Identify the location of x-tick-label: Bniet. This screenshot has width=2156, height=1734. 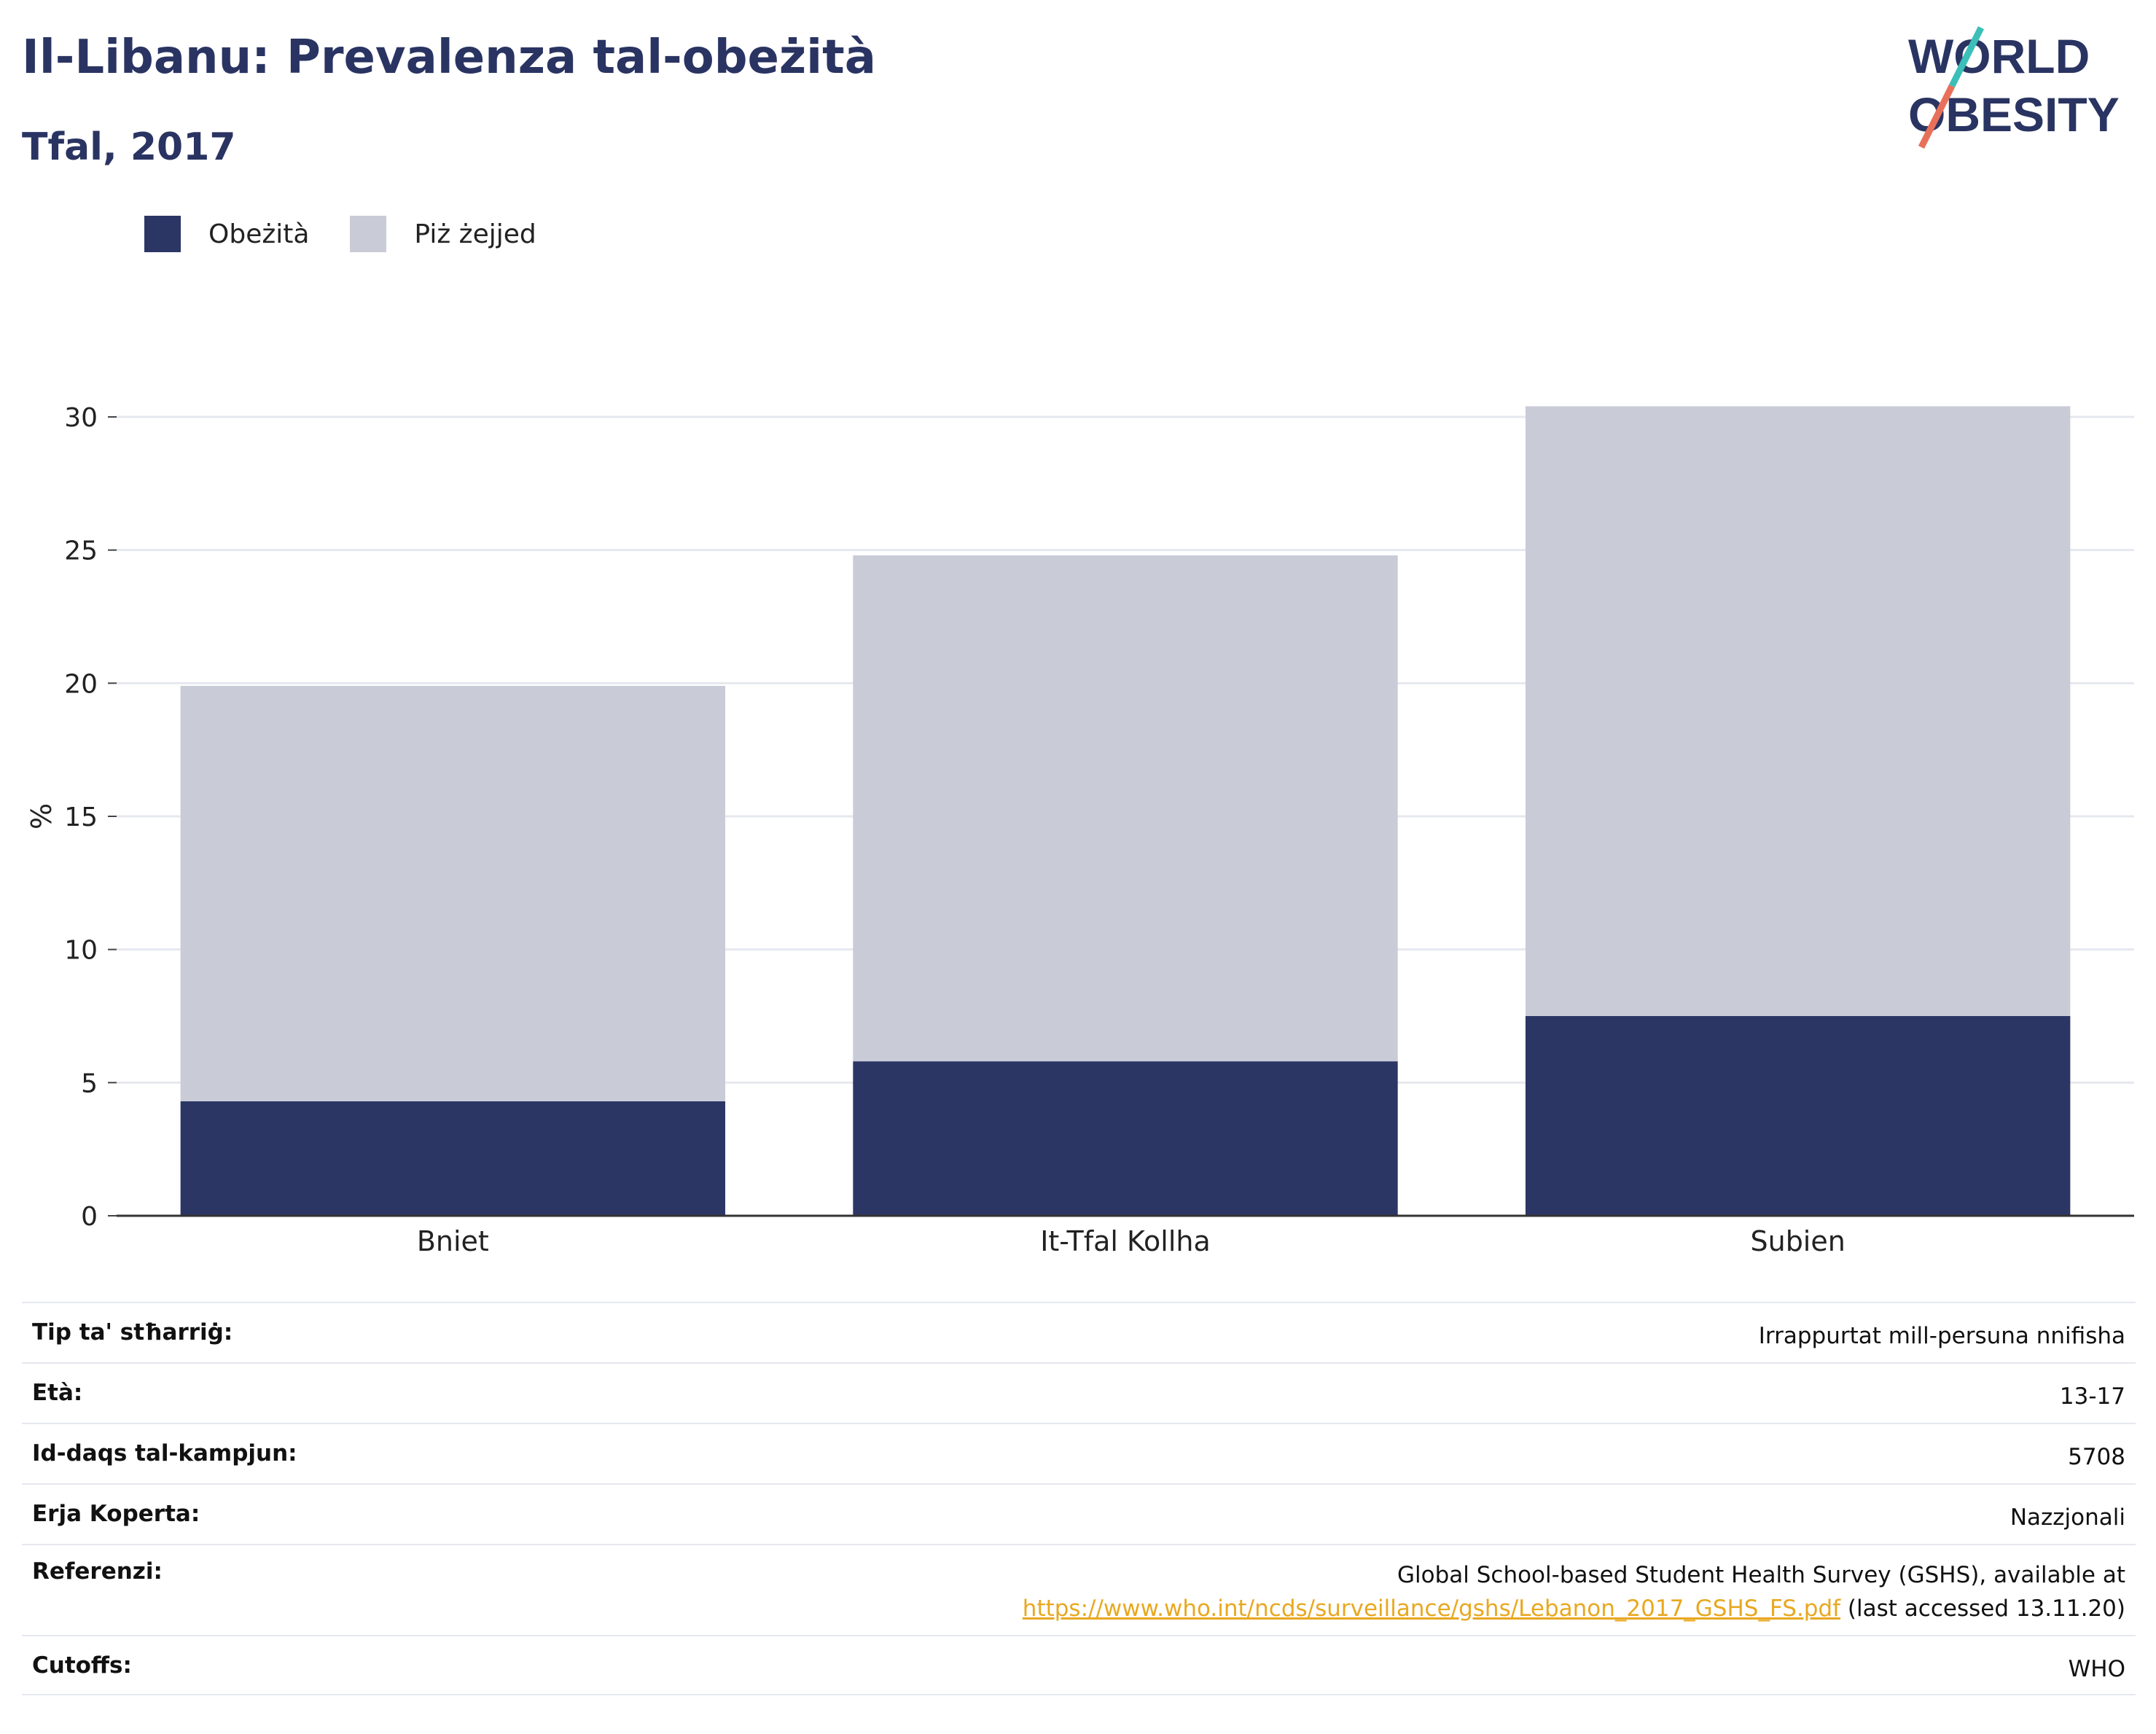
(453, 1241).